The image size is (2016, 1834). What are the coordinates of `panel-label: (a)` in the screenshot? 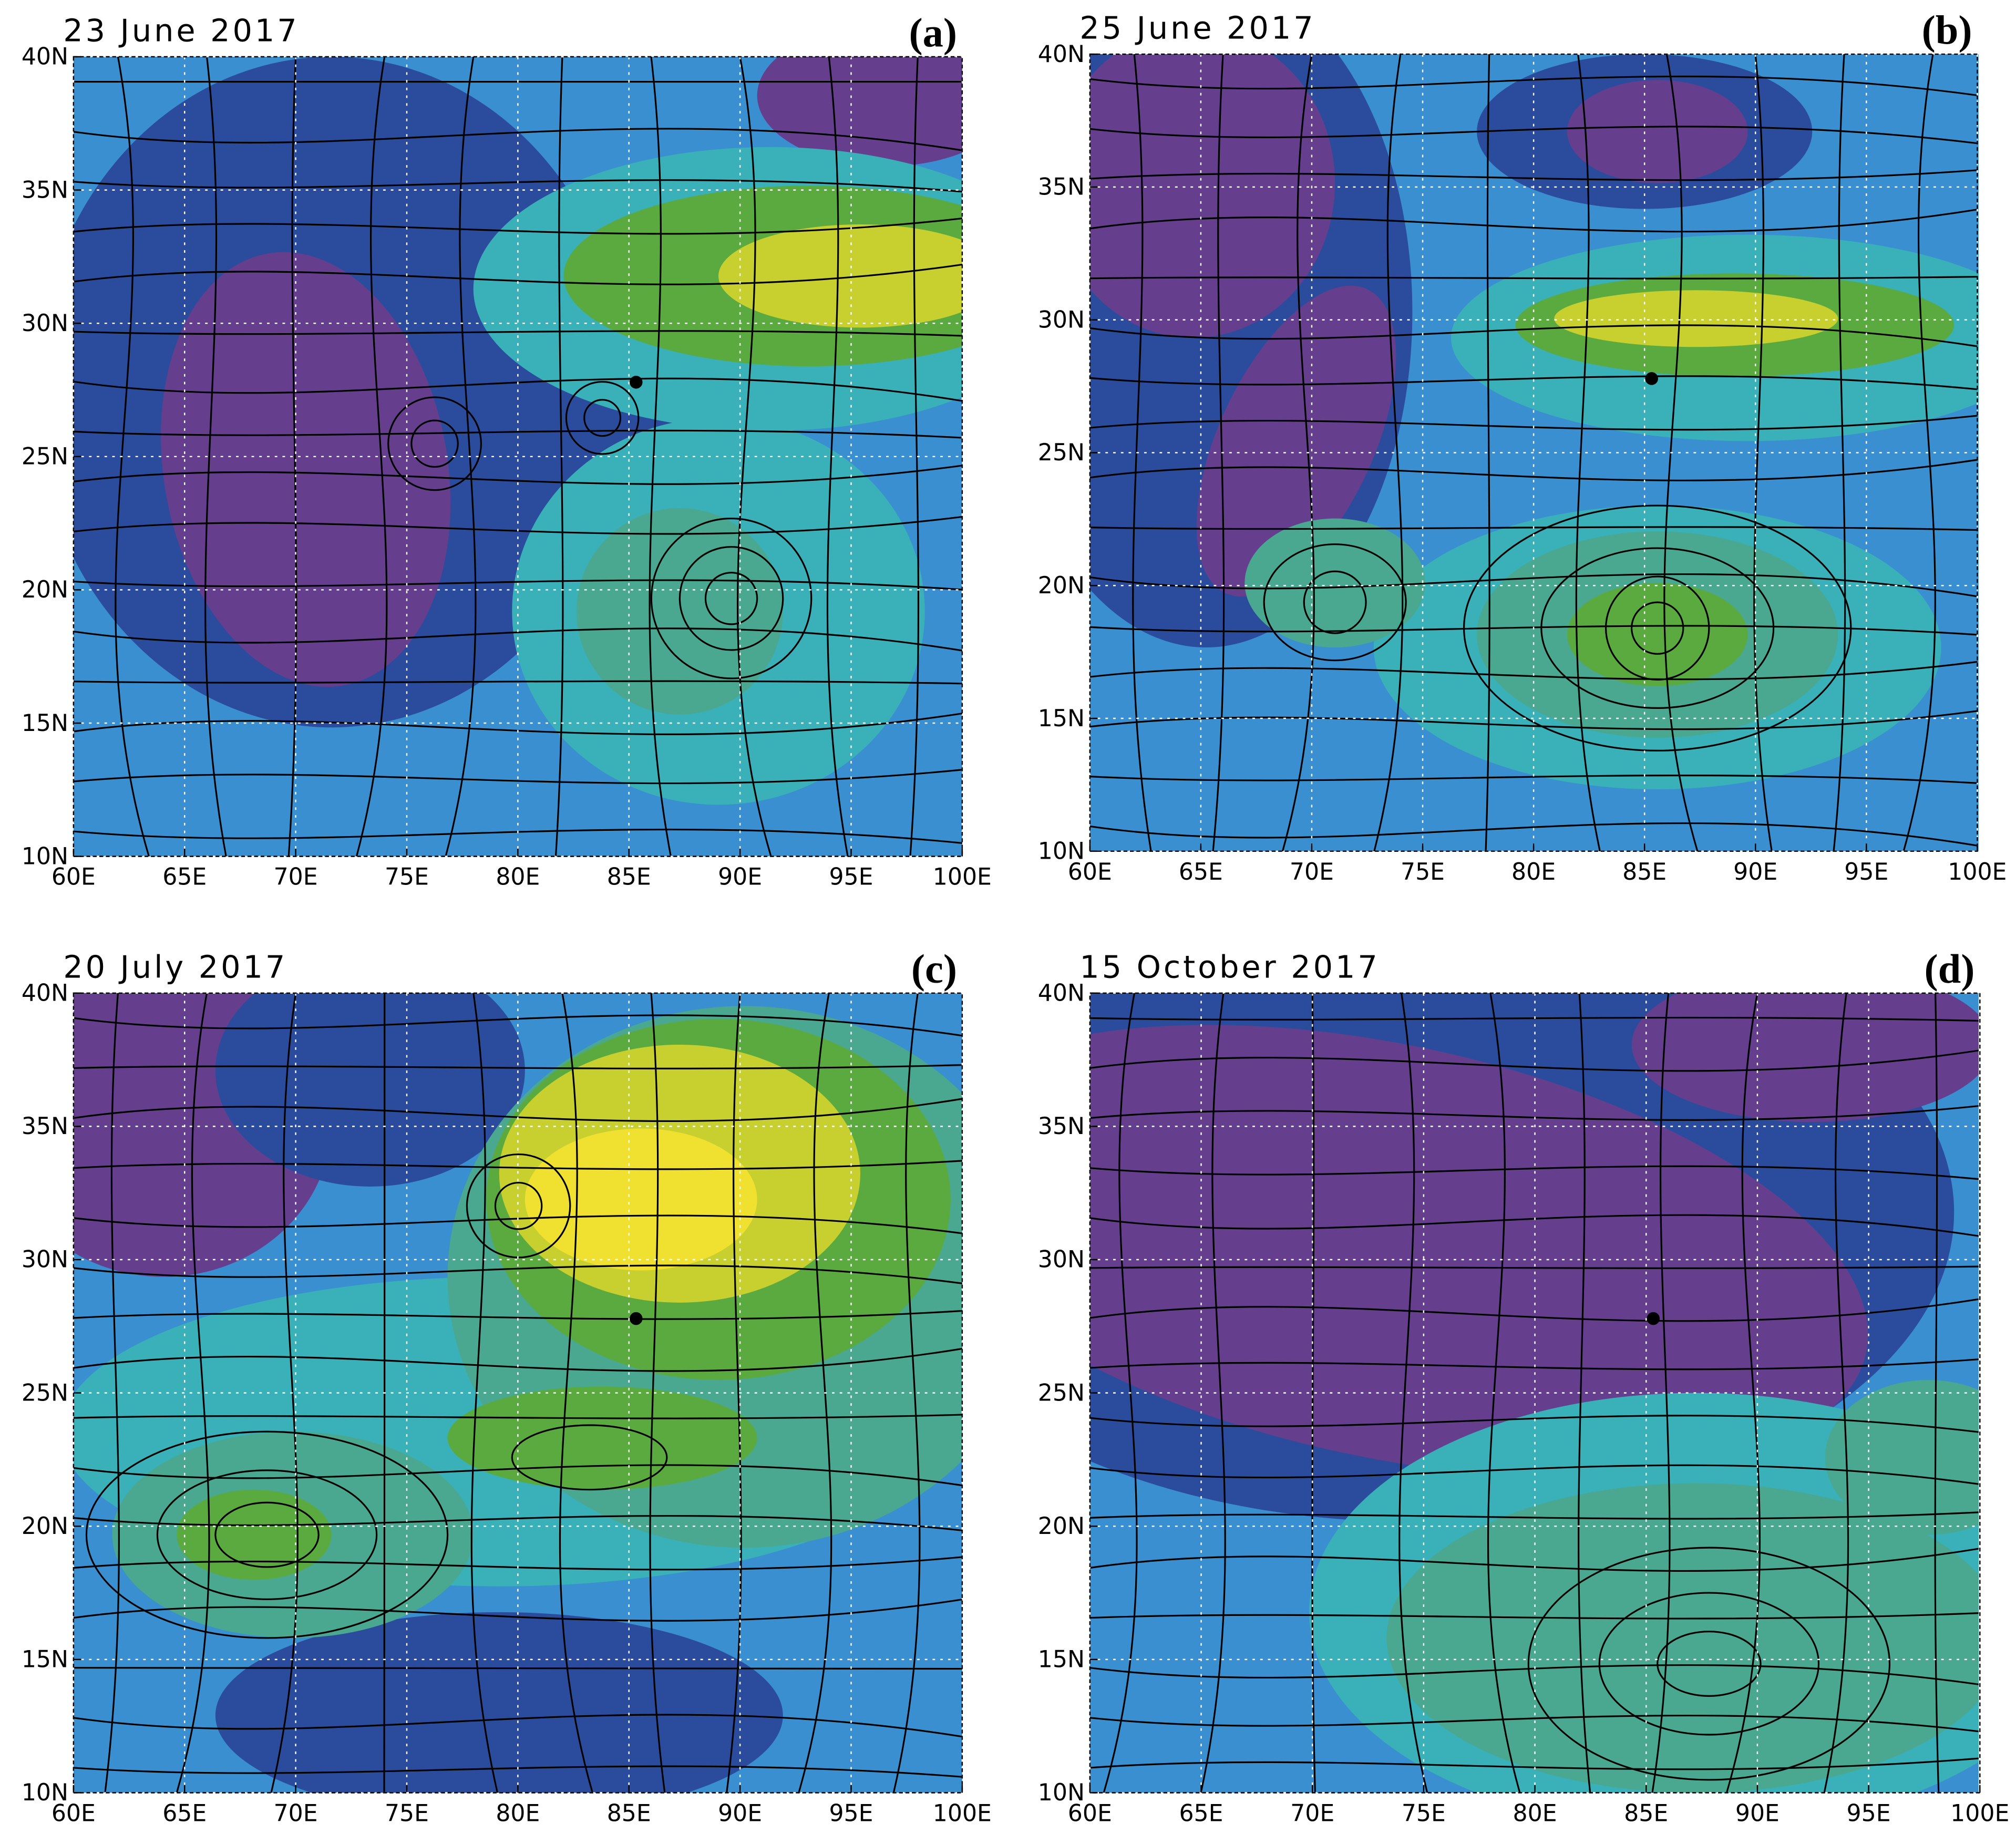 It's located at (933, 32).